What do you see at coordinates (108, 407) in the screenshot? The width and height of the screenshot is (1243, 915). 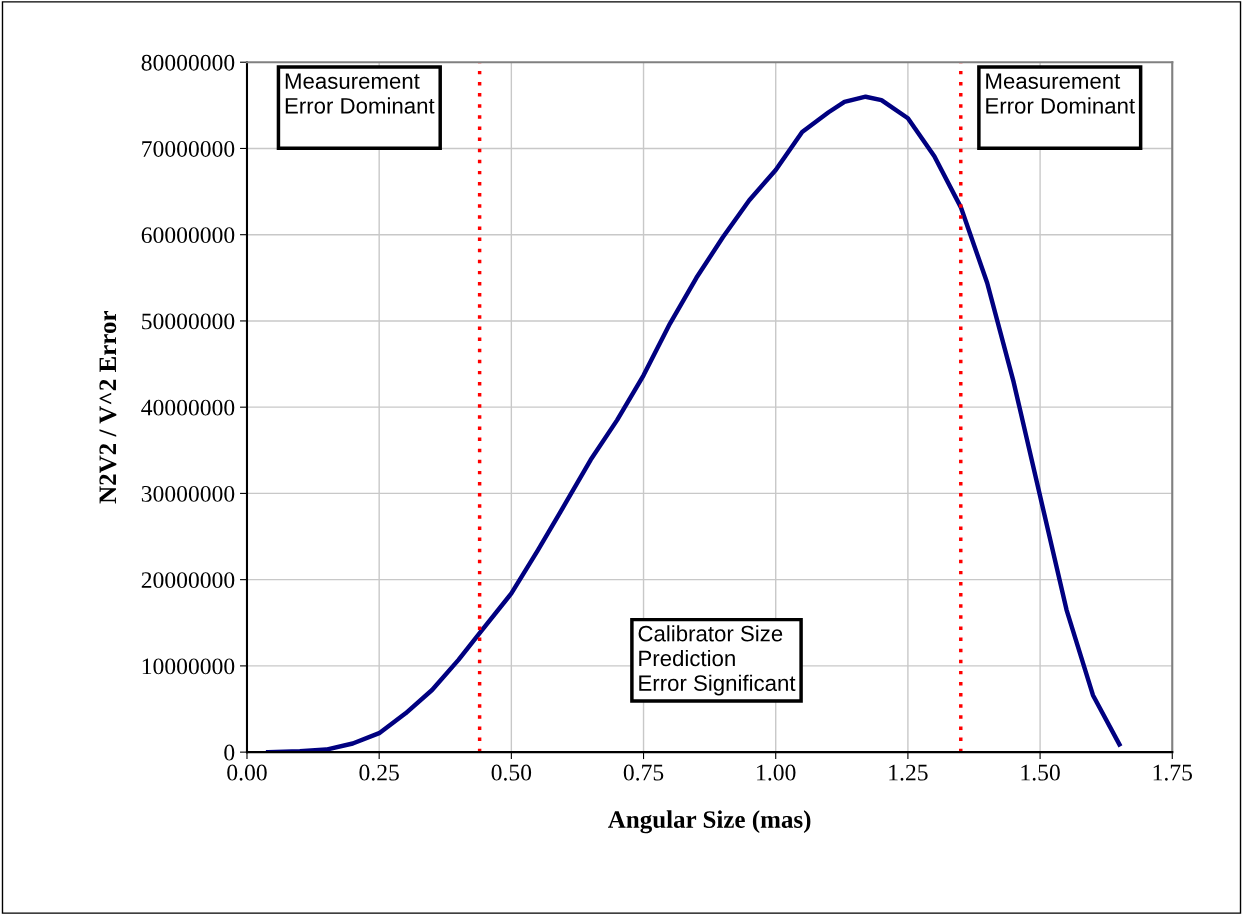 I see `y-axis-title: N2V2 / V^2 Error` at bounding box center [108, 407].